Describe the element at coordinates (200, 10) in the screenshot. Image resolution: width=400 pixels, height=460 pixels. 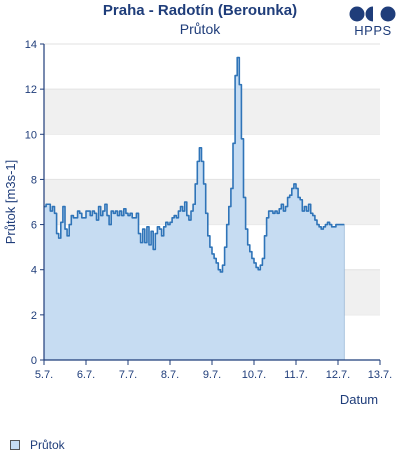
I see `chart-title: Praha - Radotín (Berounka)` at that location.